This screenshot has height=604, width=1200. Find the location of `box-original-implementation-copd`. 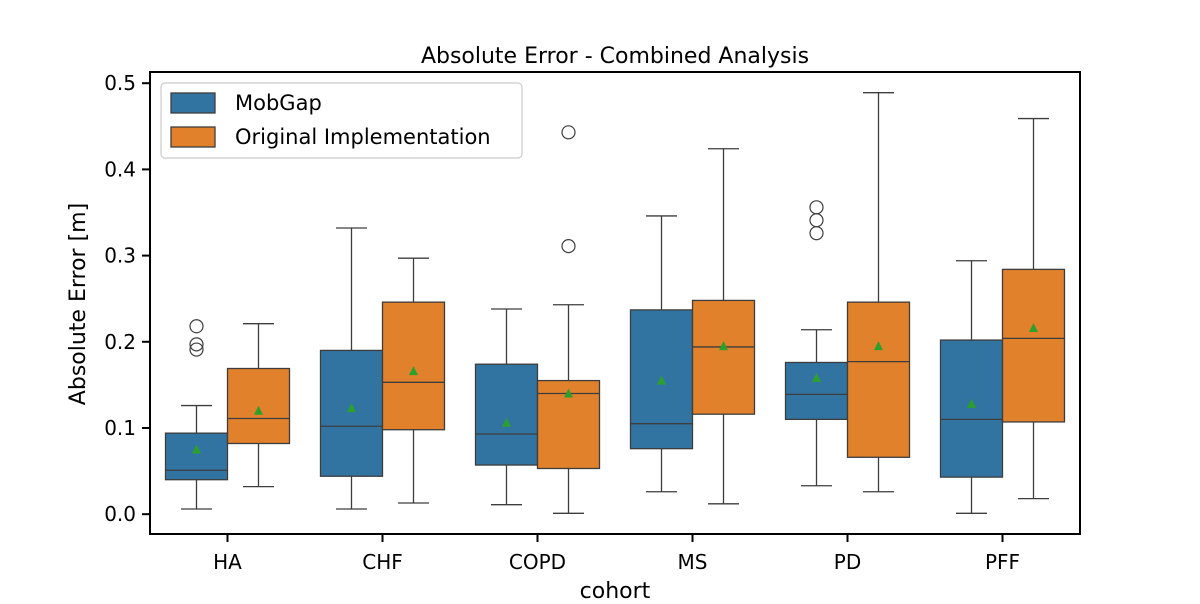

box-original-implementation-copd is located at coordinates (568, 319).